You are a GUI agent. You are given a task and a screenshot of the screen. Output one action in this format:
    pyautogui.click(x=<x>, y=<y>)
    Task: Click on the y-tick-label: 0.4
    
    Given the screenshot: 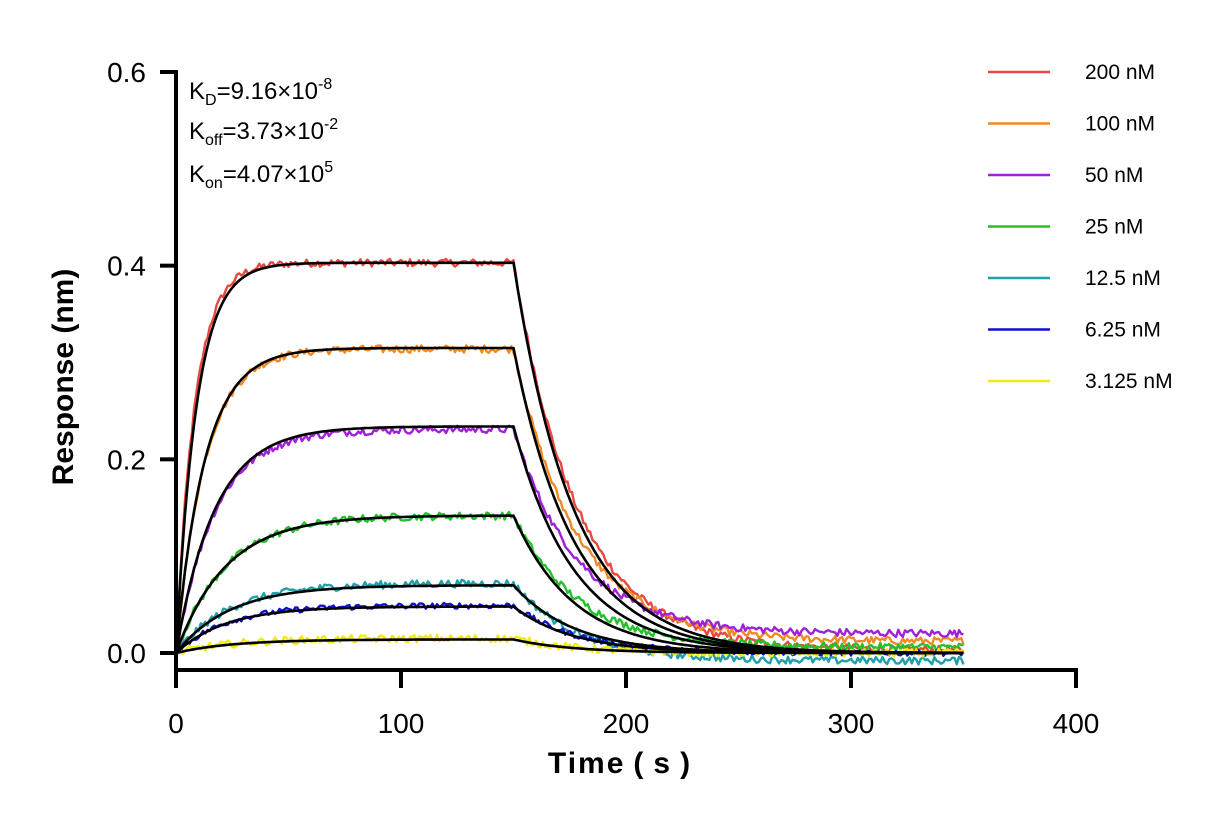 What is the action you would take?
    pyautogui.click(x=126, y=266)
    